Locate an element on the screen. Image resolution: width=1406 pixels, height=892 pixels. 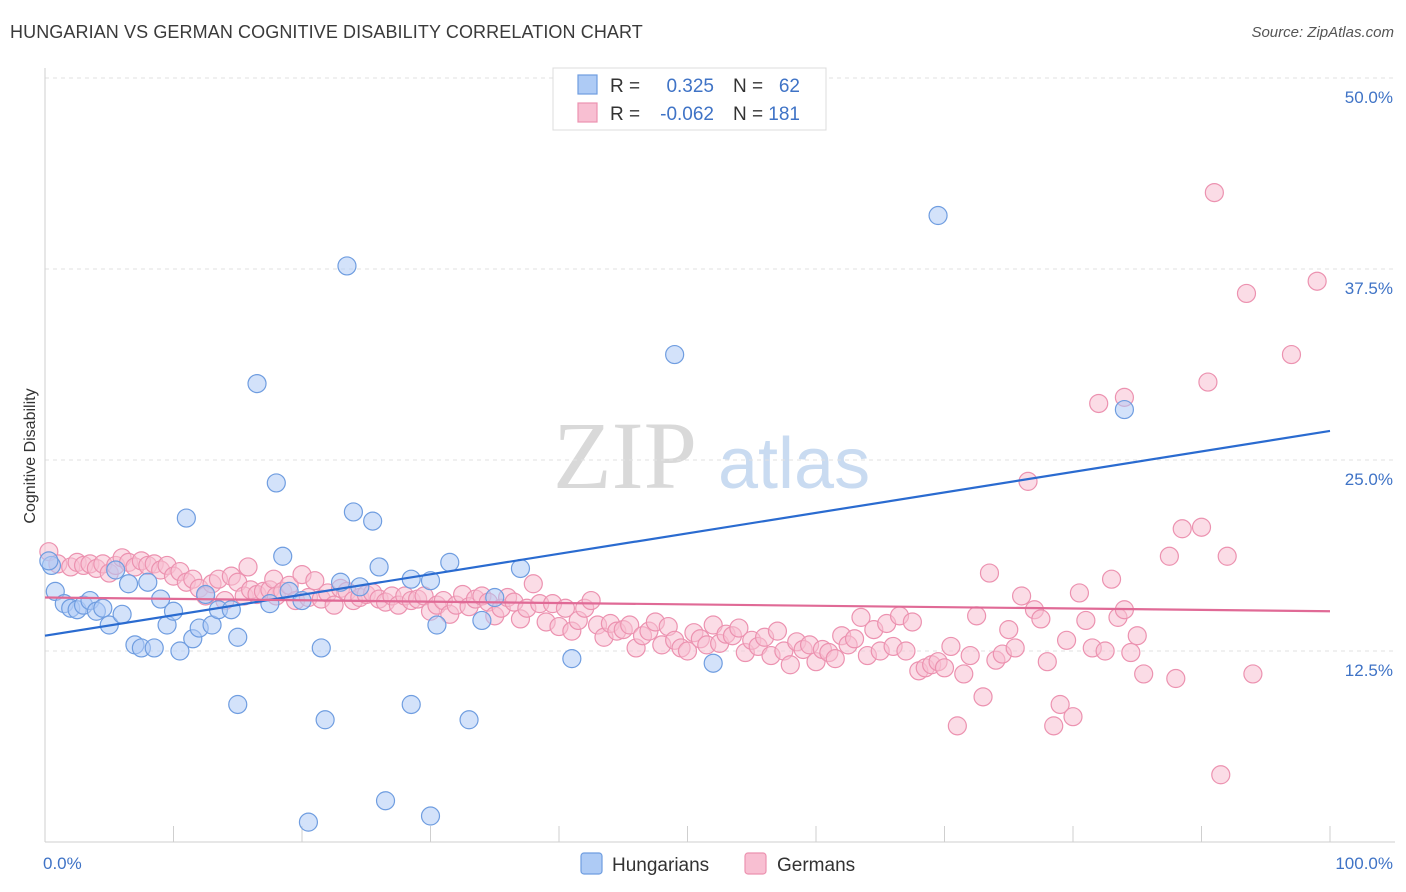
legend-r-value-2: -0.062 is located at coordinates (687, 114).